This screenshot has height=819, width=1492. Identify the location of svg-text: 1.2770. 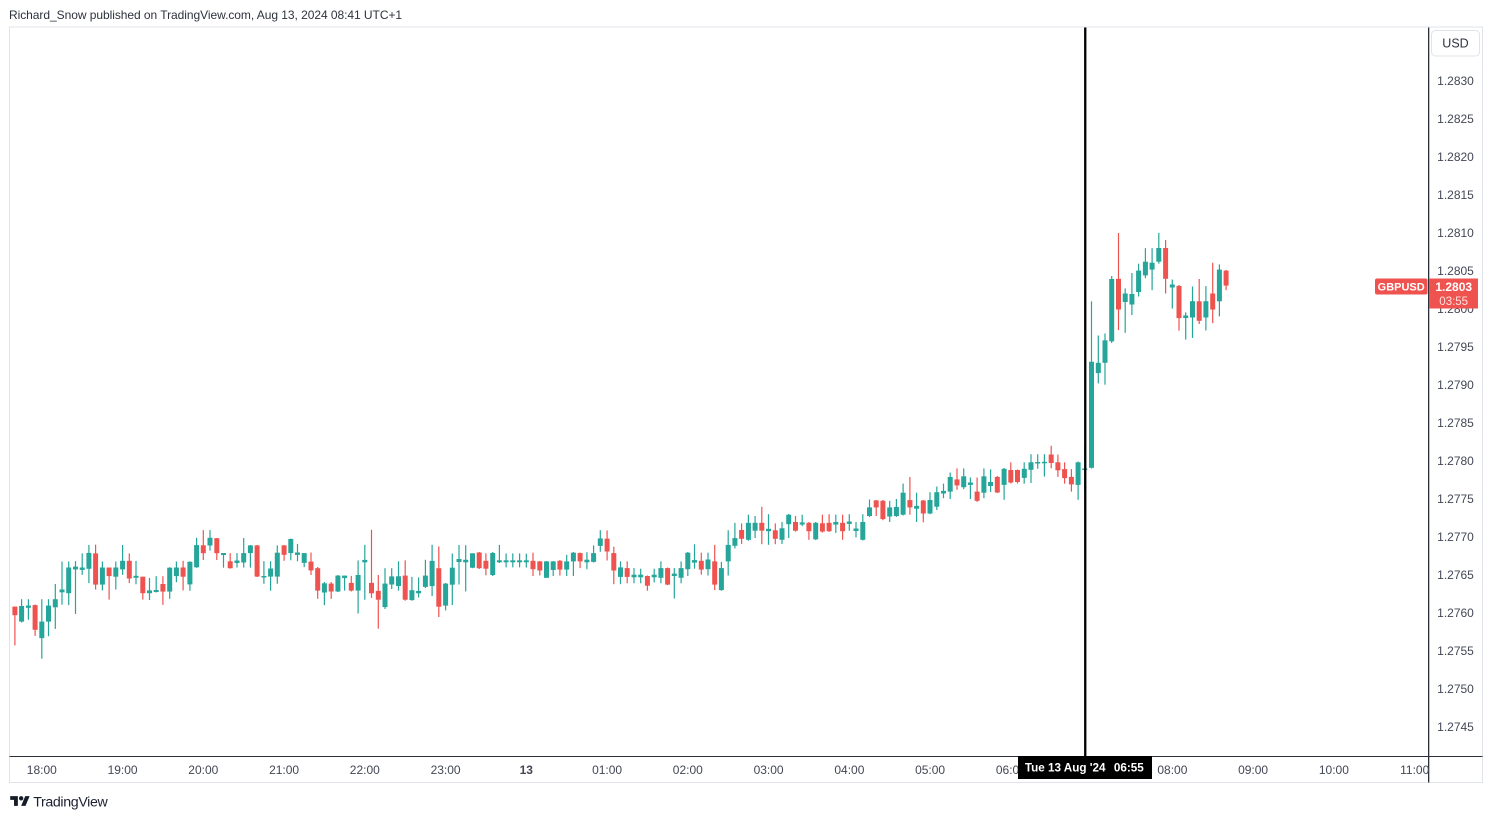
(1455, 537).